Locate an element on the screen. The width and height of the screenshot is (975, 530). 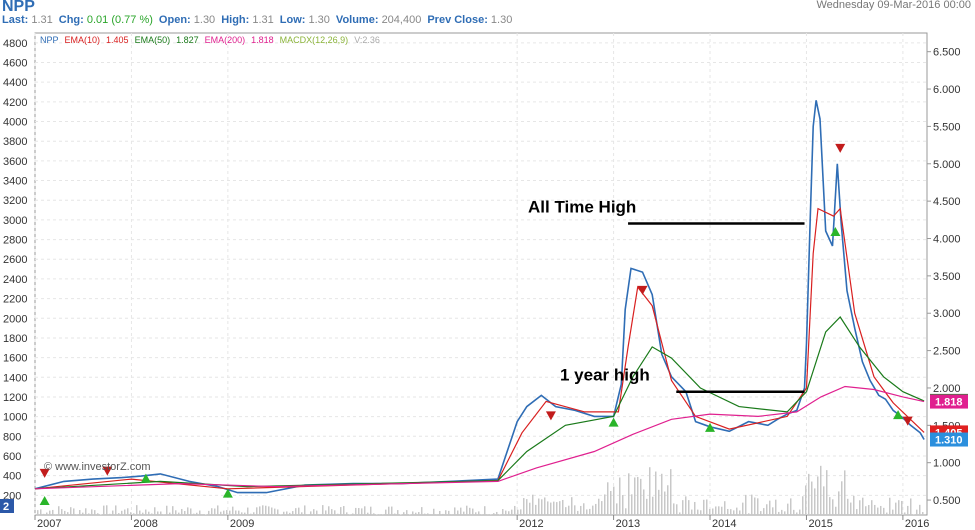
x-axis-tick-1: 2008 is located at coordinates (145, 524).